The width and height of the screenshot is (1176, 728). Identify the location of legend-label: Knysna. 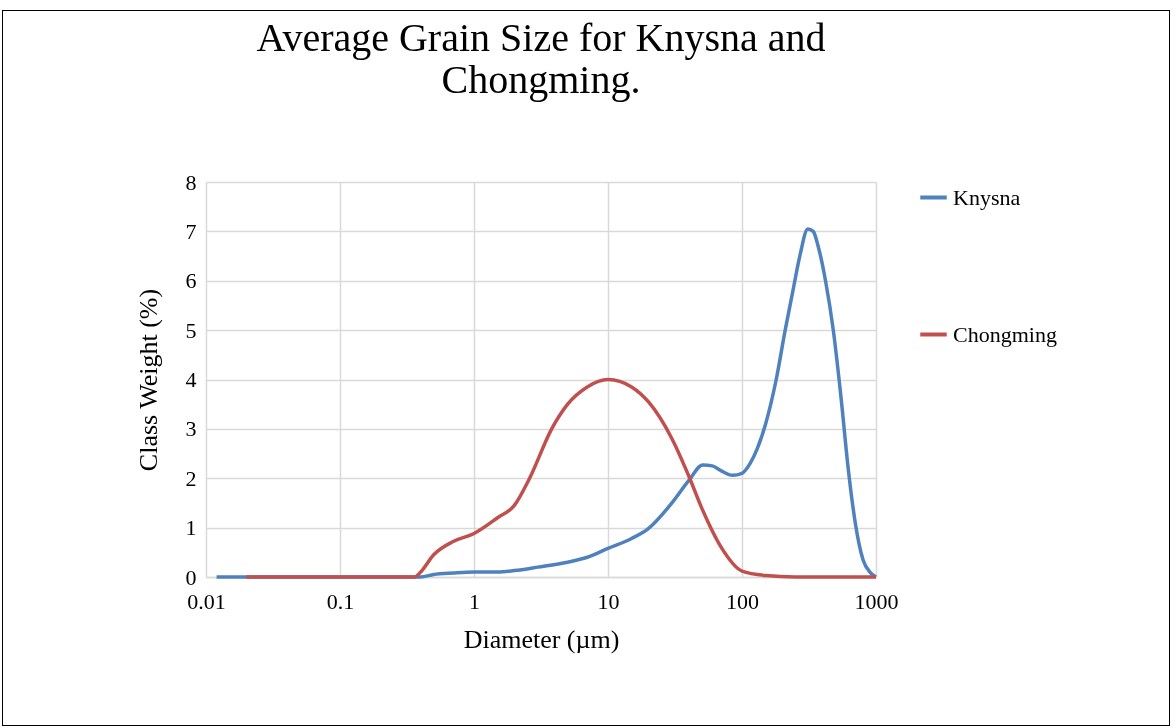
(987, 197).